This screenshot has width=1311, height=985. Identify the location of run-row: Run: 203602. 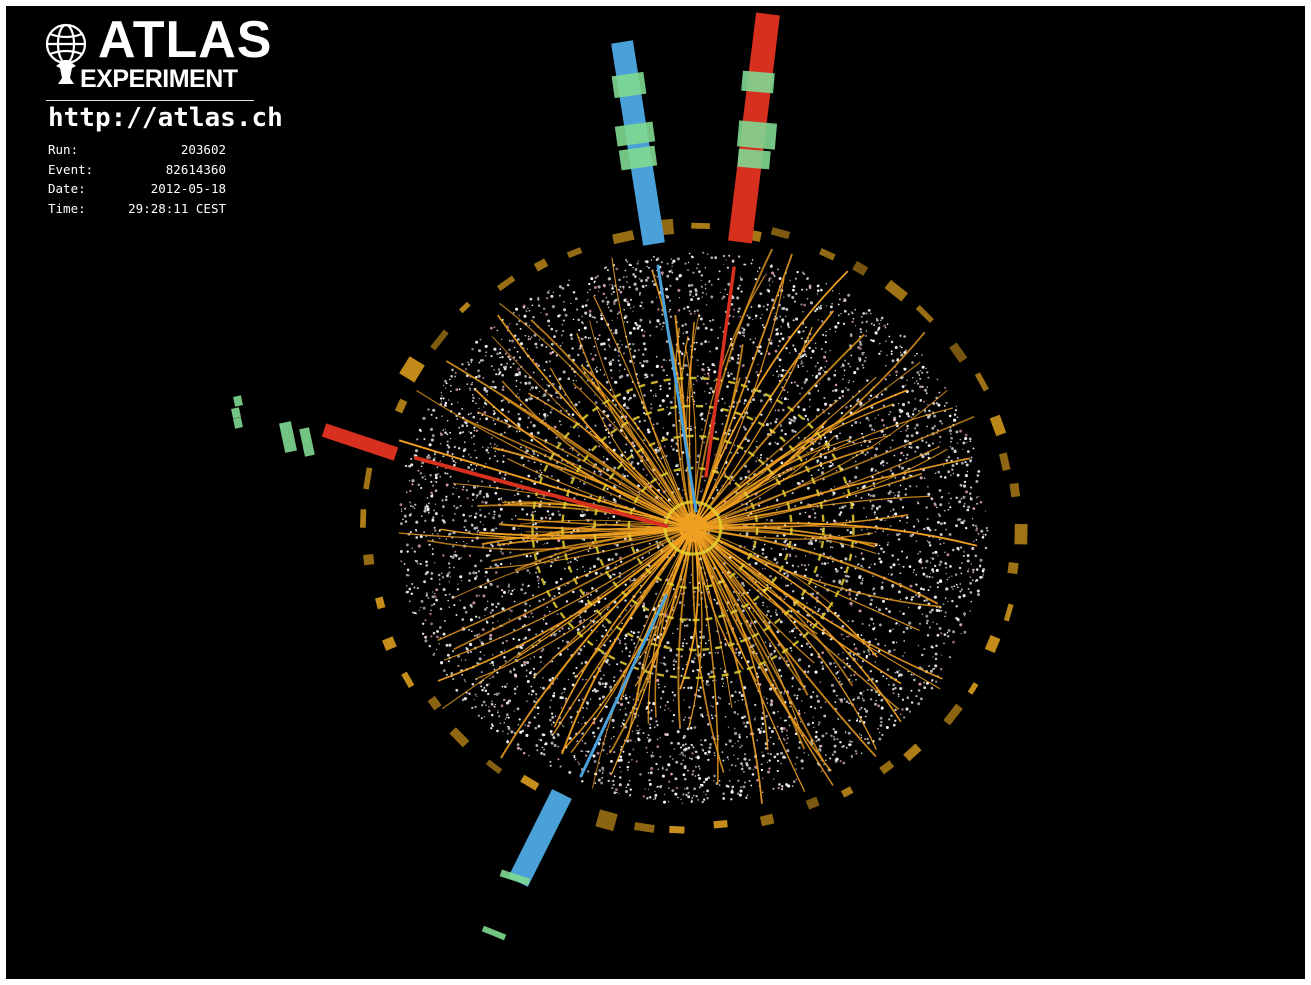
(137, 150).